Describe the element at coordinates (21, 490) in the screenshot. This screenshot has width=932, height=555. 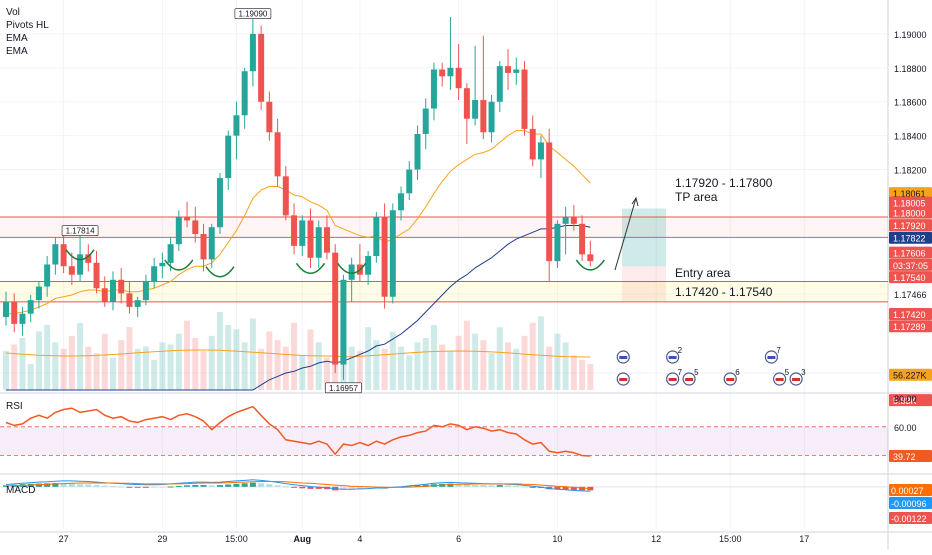
I see `macd-pane-label: MACD` at that location.